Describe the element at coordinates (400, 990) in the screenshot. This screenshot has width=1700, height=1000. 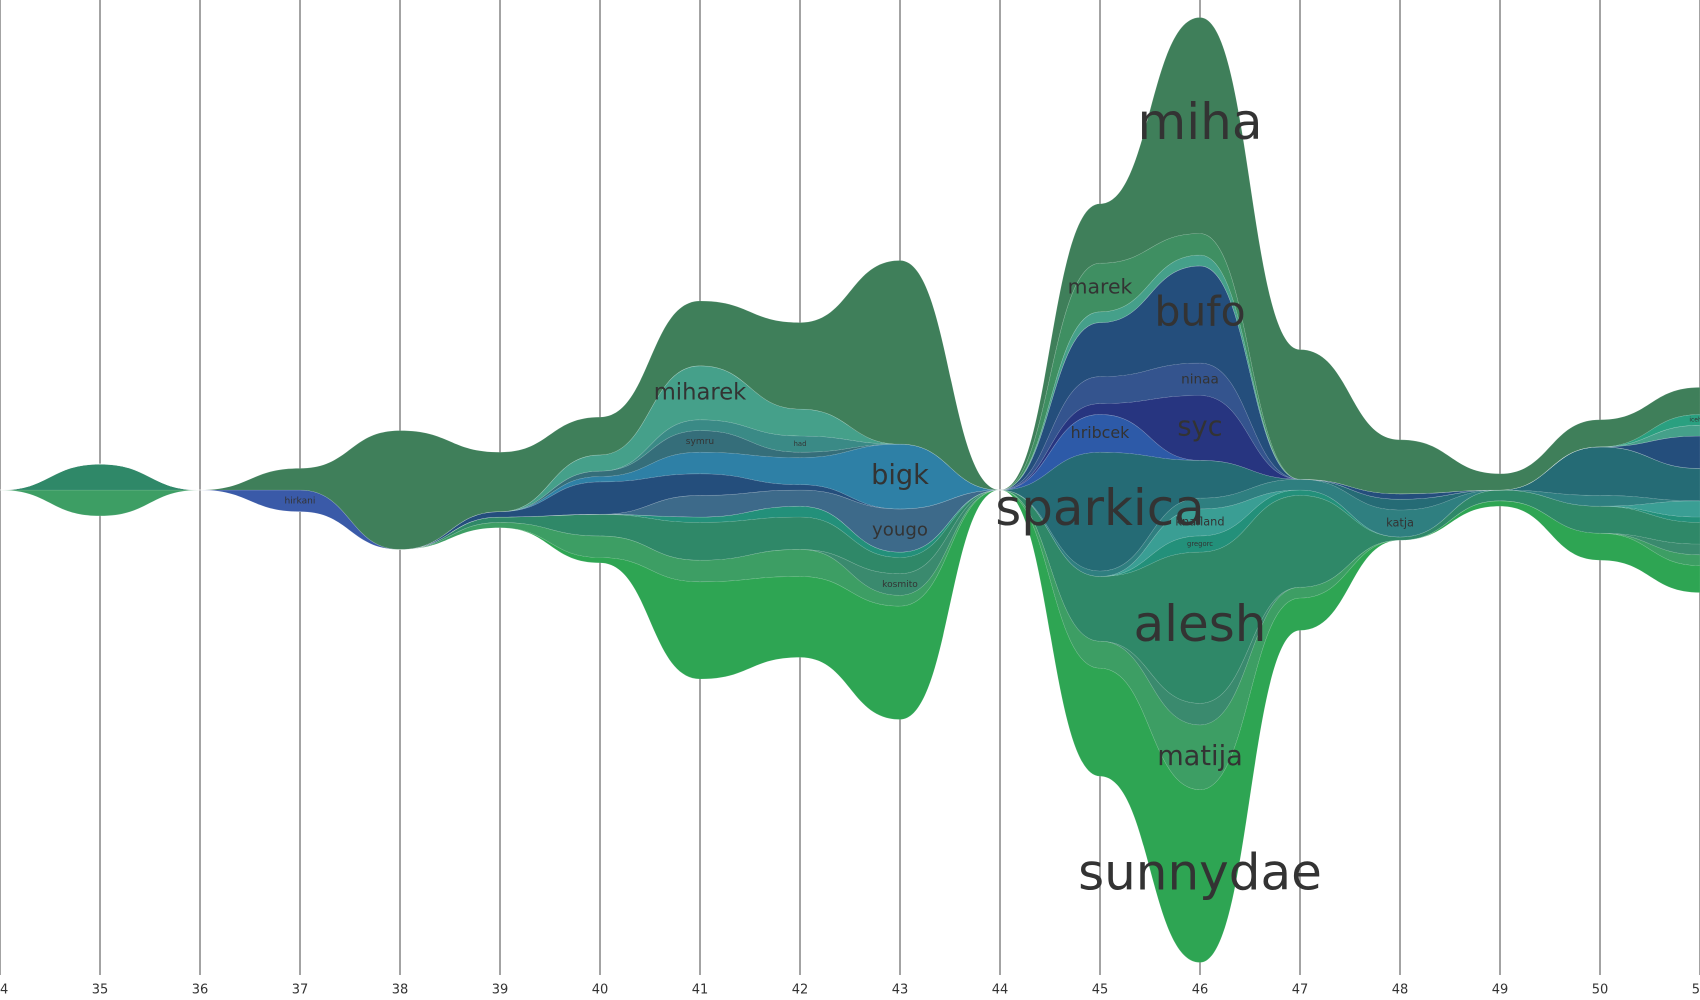
I see `x-tick-label: 38` at that location.